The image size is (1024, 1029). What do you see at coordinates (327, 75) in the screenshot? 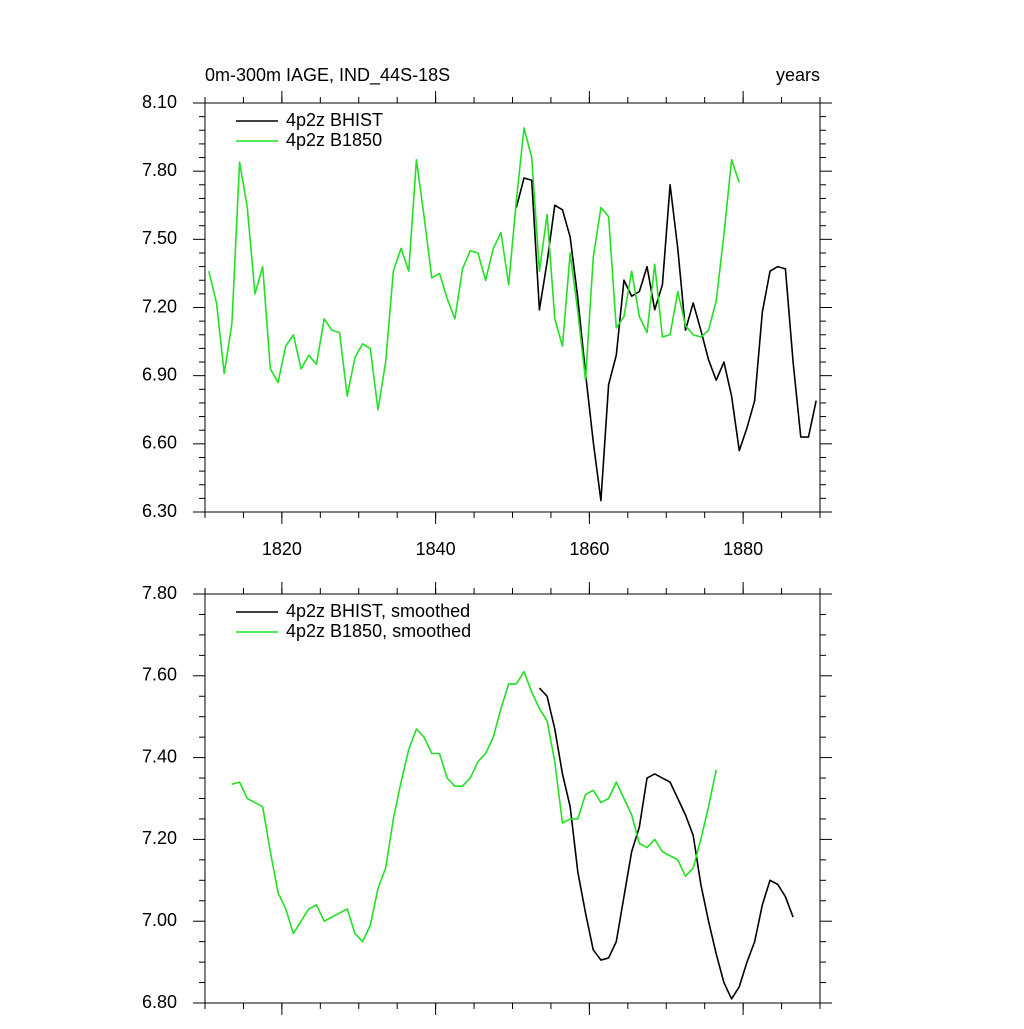
I see `chart-title: 0m-300m IAGE, IND_44S-18S` at bounding box center [327, 75].